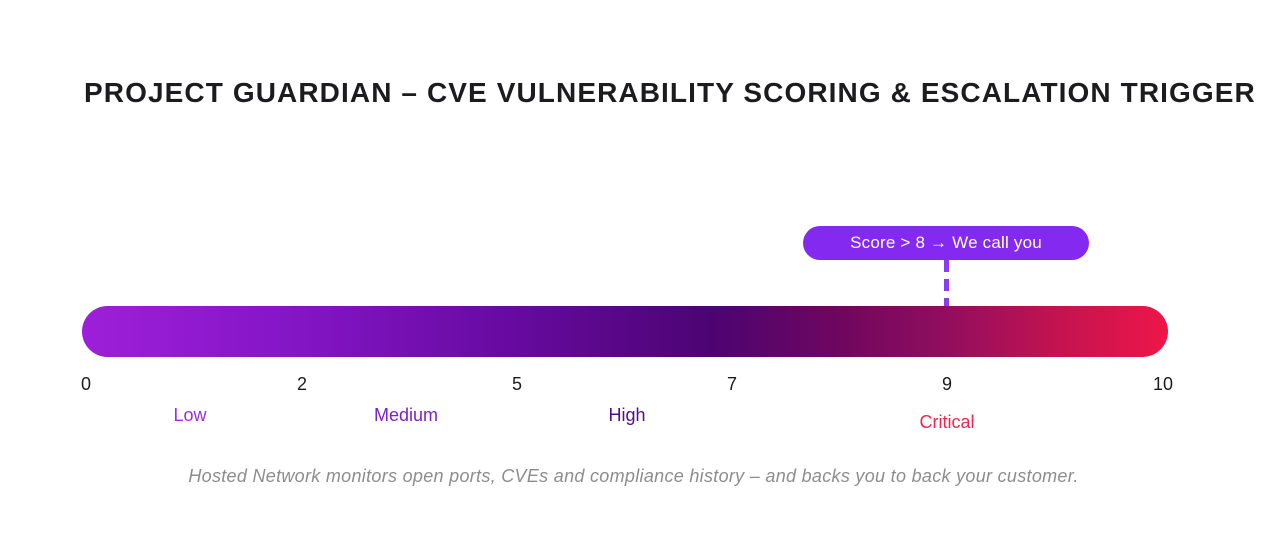 Image resolution: width=1267 pixels, height=547 pixels. What do you see at coordinates (86, 384) in the screenshot?
I see `axis-tick-label-0: 0` at bounding box center [86, 384].